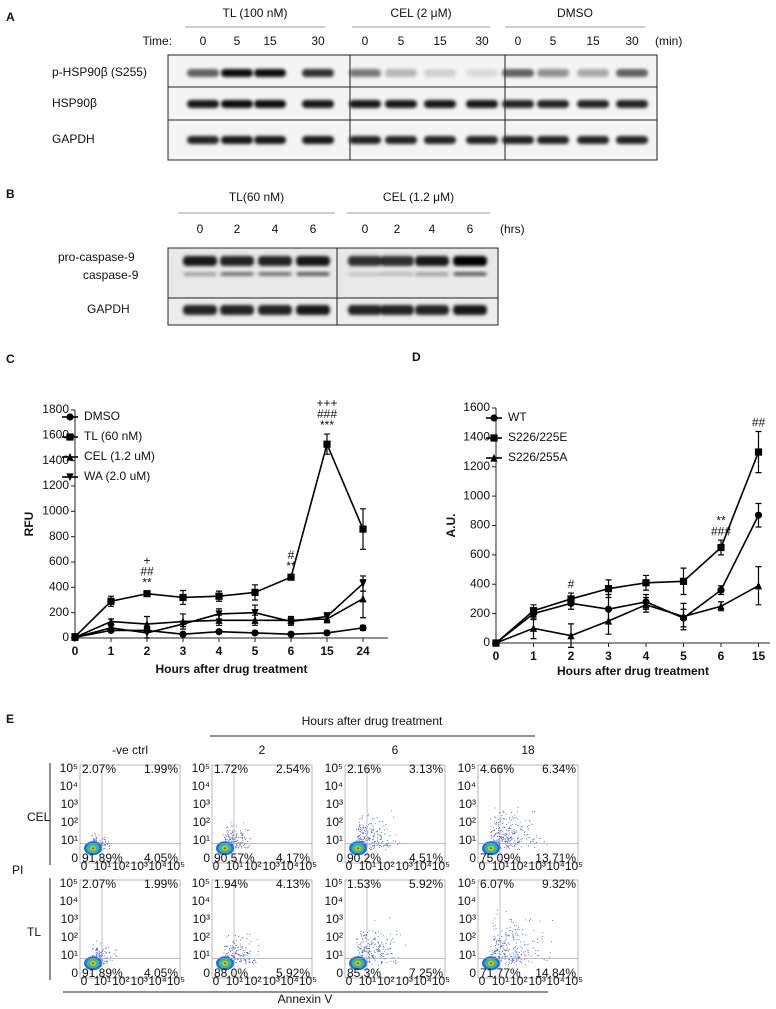  I want to click on x-tick-label: 2, so click(147, 651).